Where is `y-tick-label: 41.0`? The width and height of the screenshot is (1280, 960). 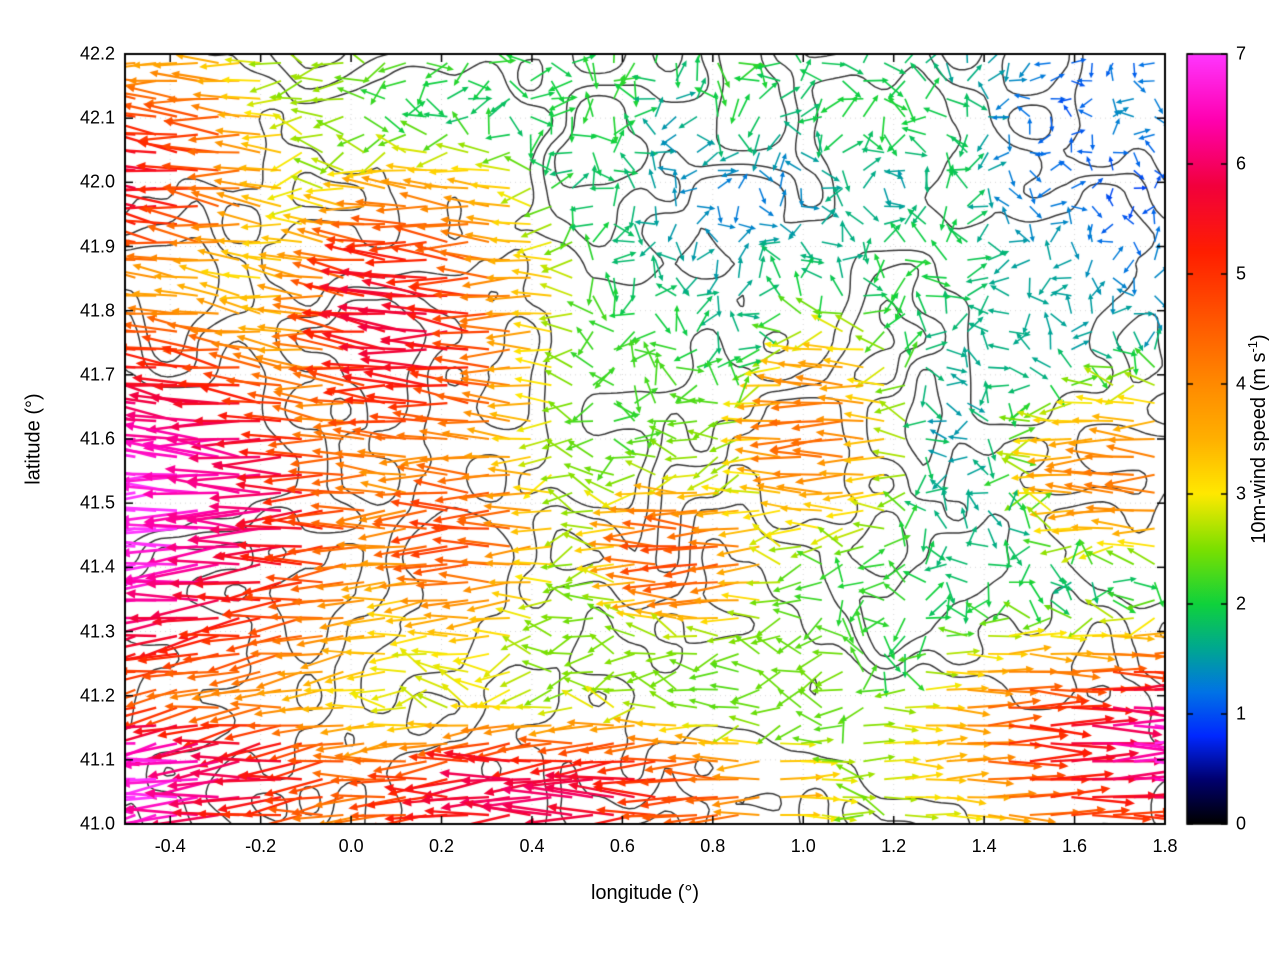
y-tick-label: 41.0 is located at coordinates (97, 823).